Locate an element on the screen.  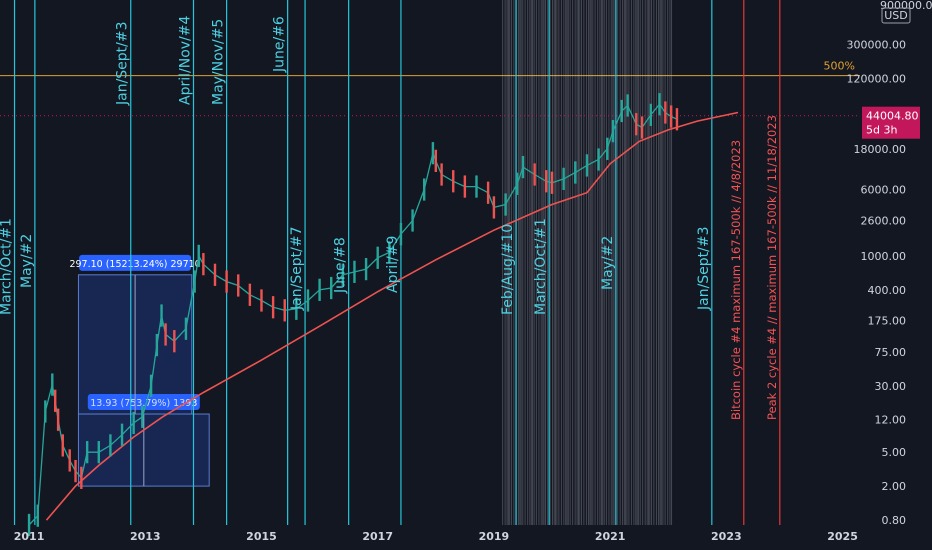
time-axis-panel is located at coordinates (430, 537).